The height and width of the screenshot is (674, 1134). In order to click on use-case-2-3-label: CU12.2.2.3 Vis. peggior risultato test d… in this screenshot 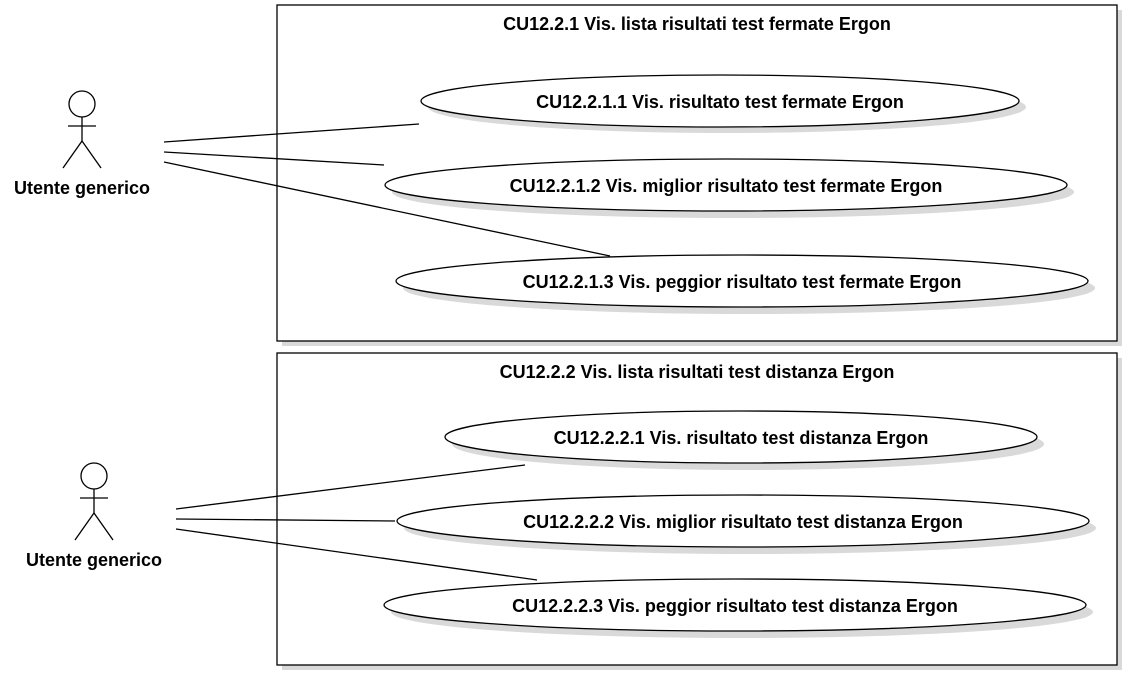, I will do `click(735, 606)`.